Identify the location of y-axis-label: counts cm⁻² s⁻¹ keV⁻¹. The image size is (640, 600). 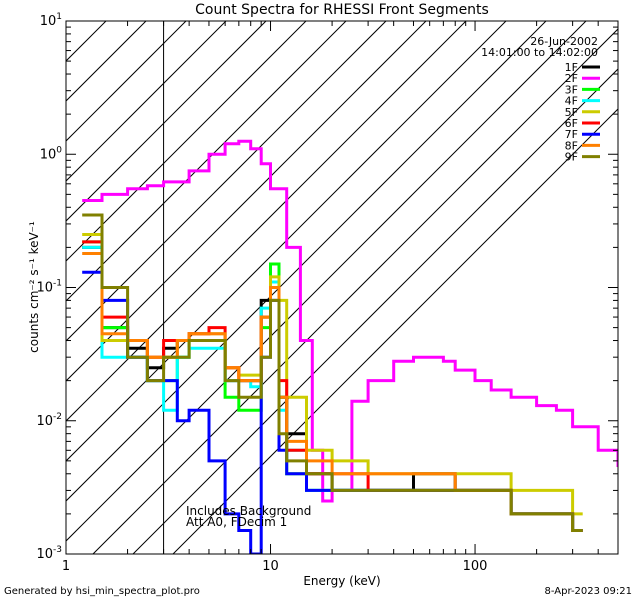
(34, 287).